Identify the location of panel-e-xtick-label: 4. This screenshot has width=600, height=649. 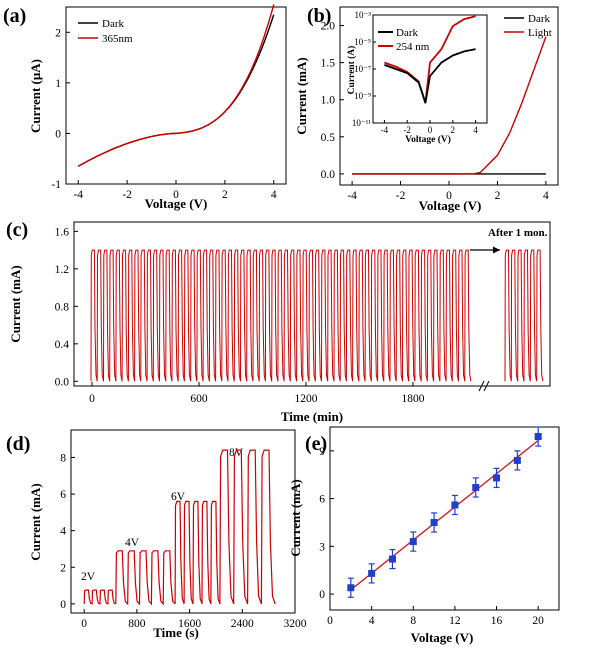
(372, 621).